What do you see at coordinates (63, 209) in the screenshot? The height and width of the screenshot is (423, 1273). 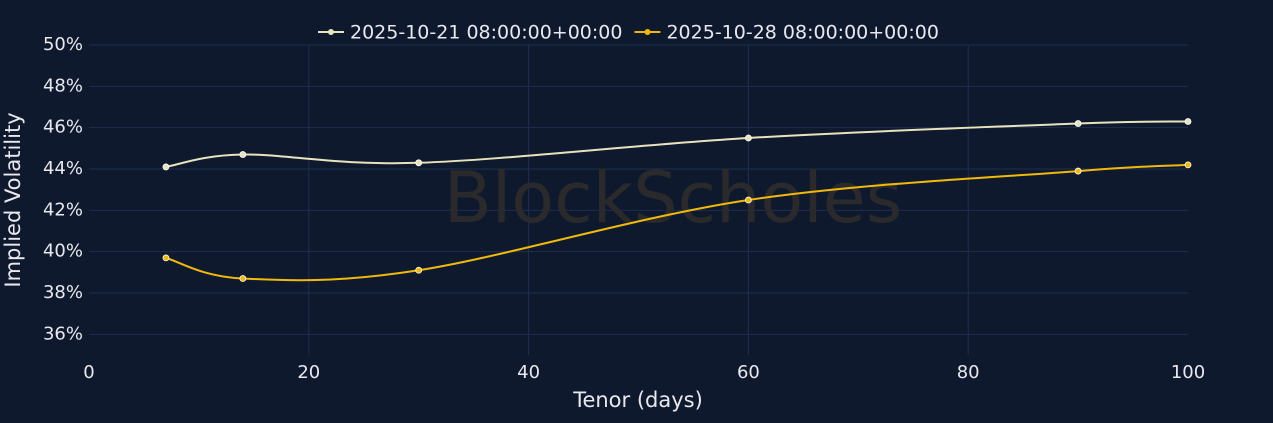 I see `y-tick-label: 42%` at bounding box center [63, 209].